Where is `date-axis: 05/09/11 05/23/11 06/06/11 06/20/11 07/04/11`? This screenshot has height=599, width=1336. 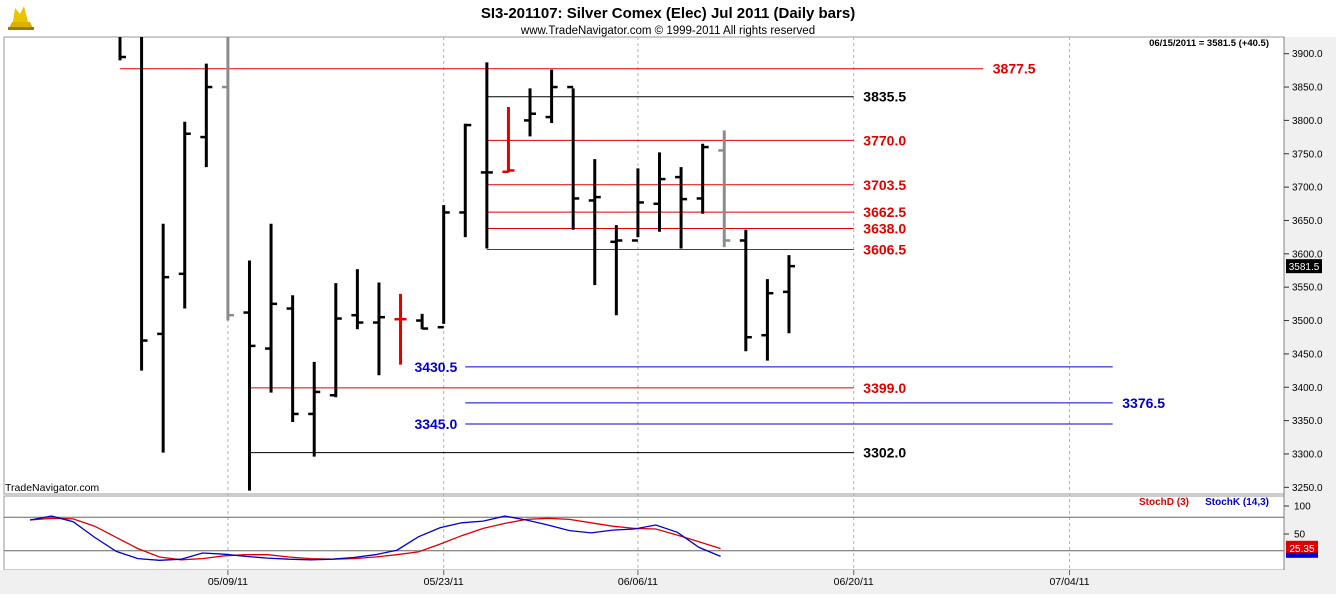
date-axis: 05/09/11 05/23/11 06/06/11 06/20/11 07/04/11 is located at coordinates (649, 579).